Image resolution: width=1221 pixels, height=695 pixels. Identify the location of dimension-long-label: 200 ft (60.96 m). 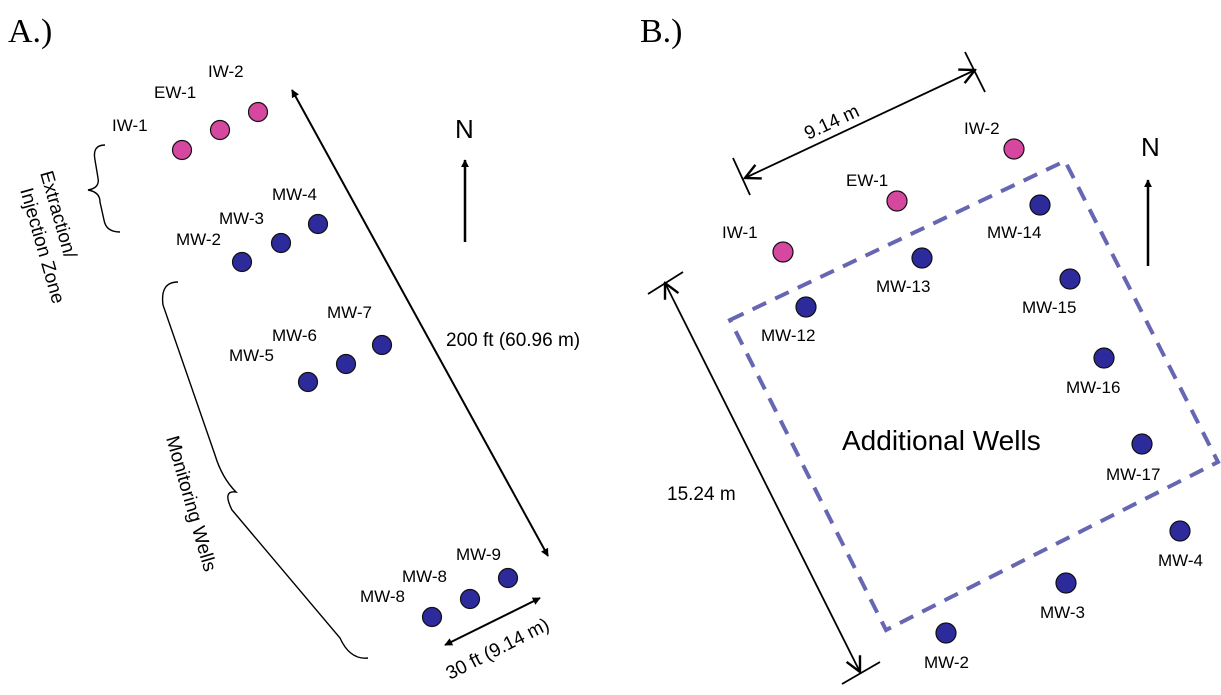
(513, 340).